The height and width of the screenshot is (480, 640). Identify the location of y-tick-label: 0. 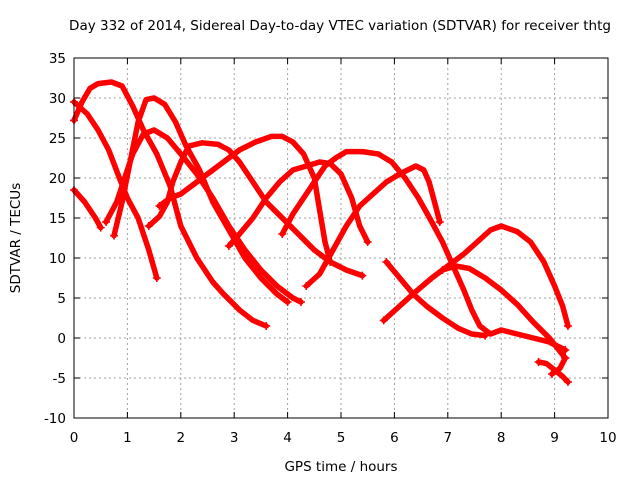
(61, 339).